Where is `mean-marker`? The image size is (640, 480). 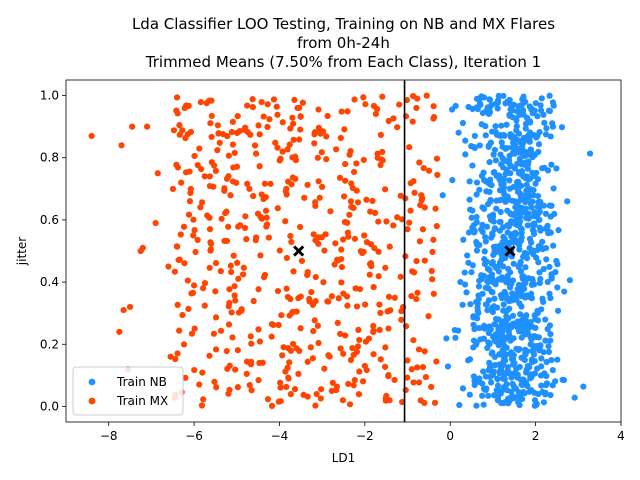 mean-marker is located at coordinates (510, 251).